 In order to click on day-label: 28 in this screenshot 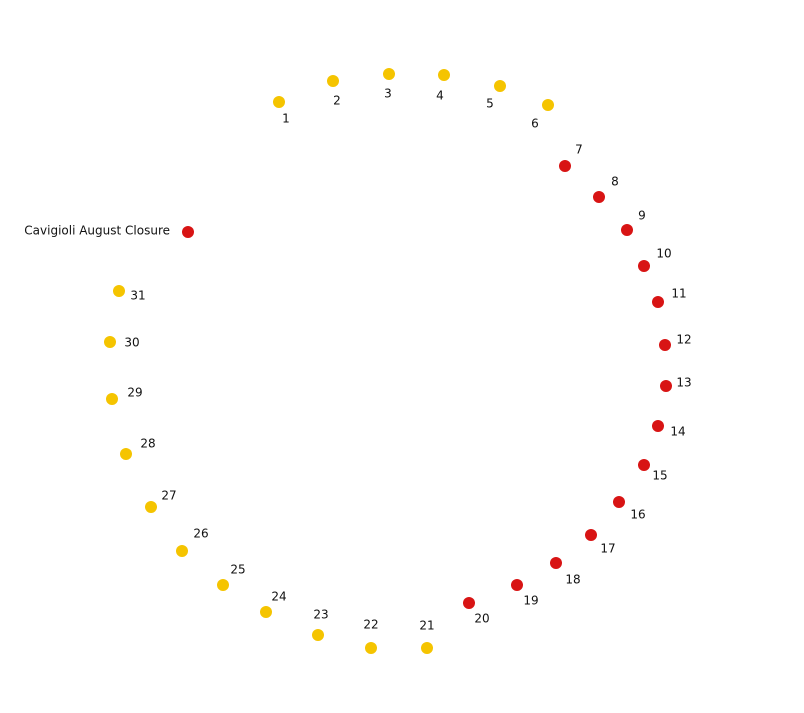, I will do `click(147, 444)`.